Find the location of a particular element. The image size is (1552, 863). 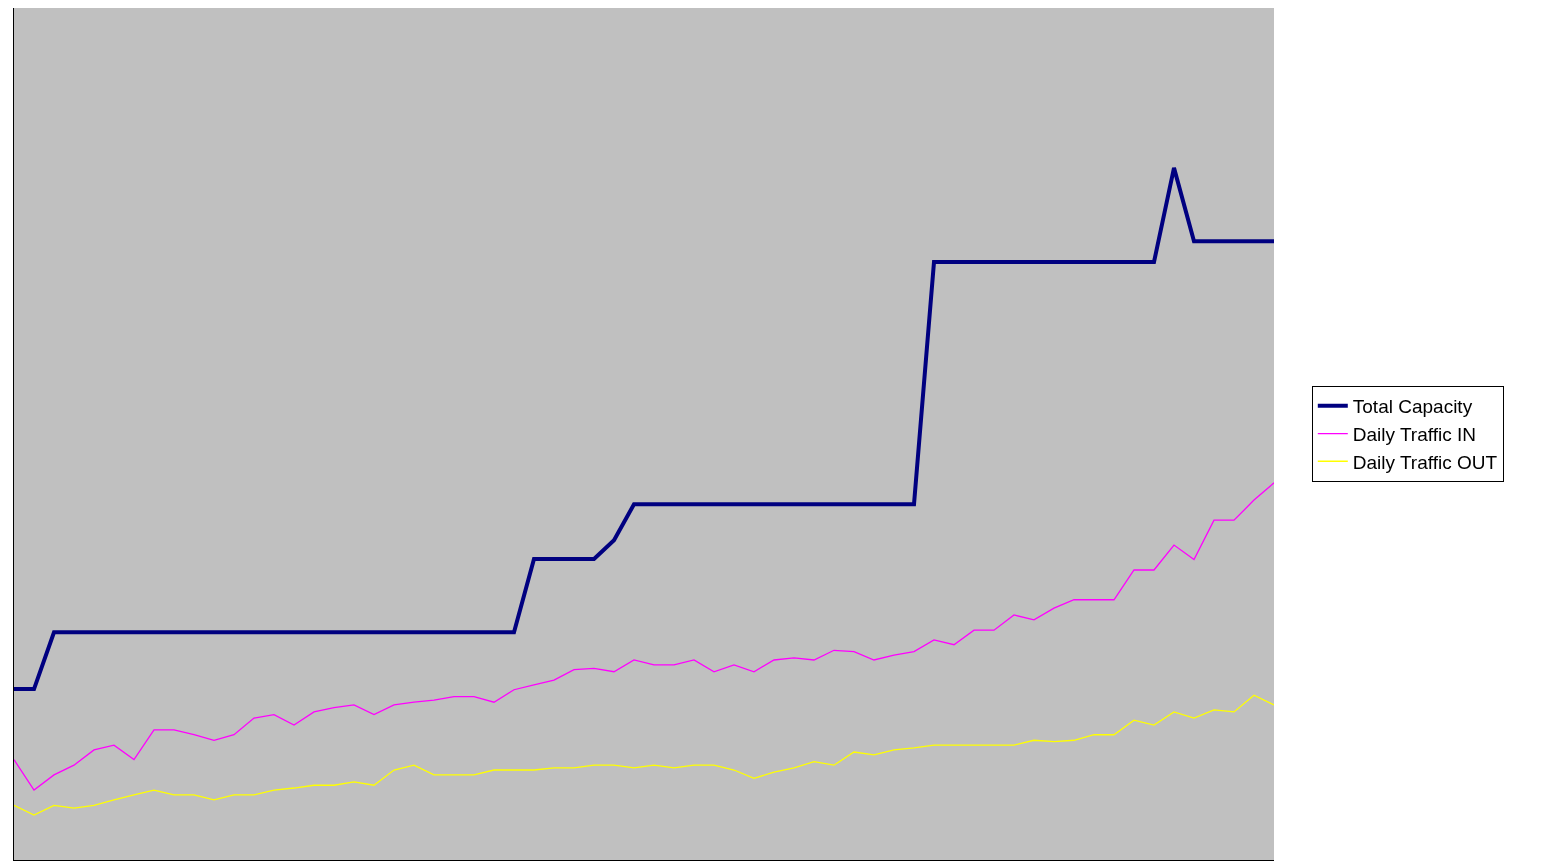

legend-label: Total Capacity is located at coordinates (1412, 407).